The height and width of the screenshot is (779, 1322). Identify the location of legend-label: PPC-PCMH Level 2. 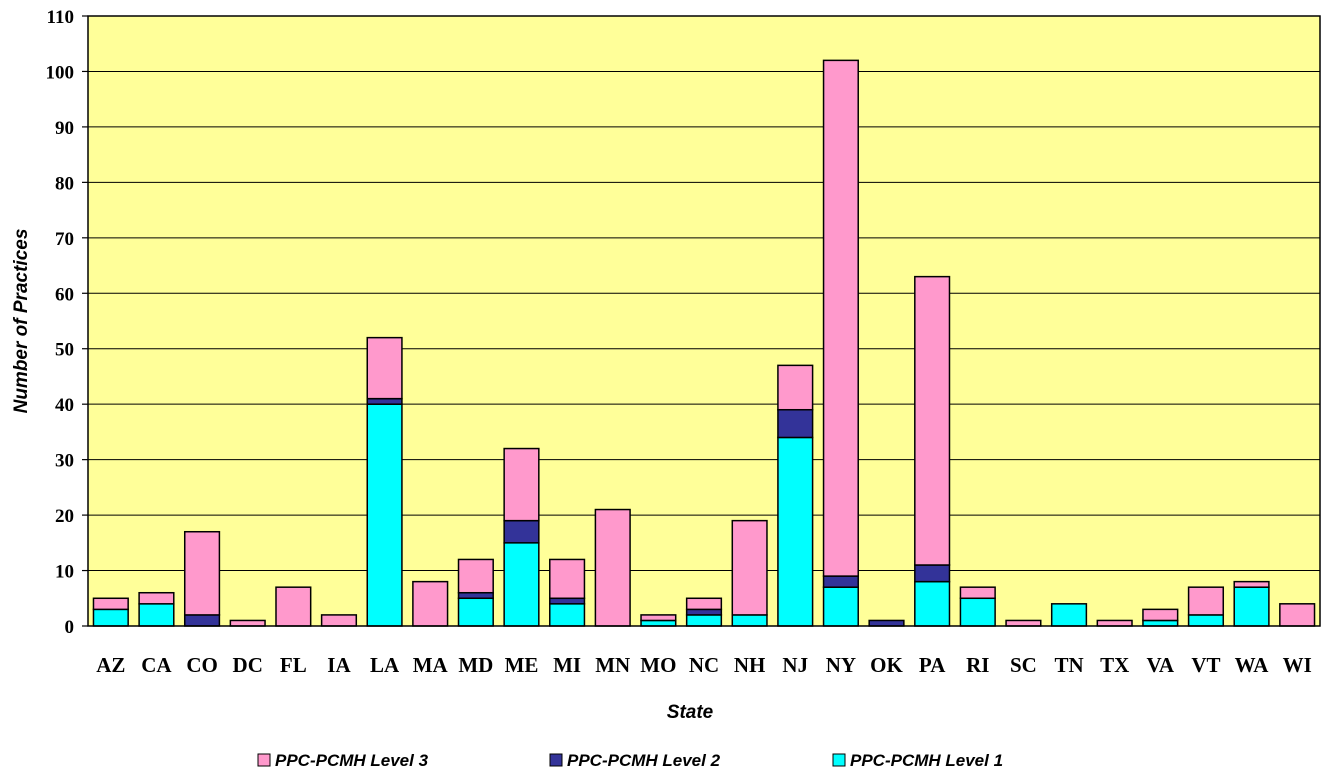
(644, 760).